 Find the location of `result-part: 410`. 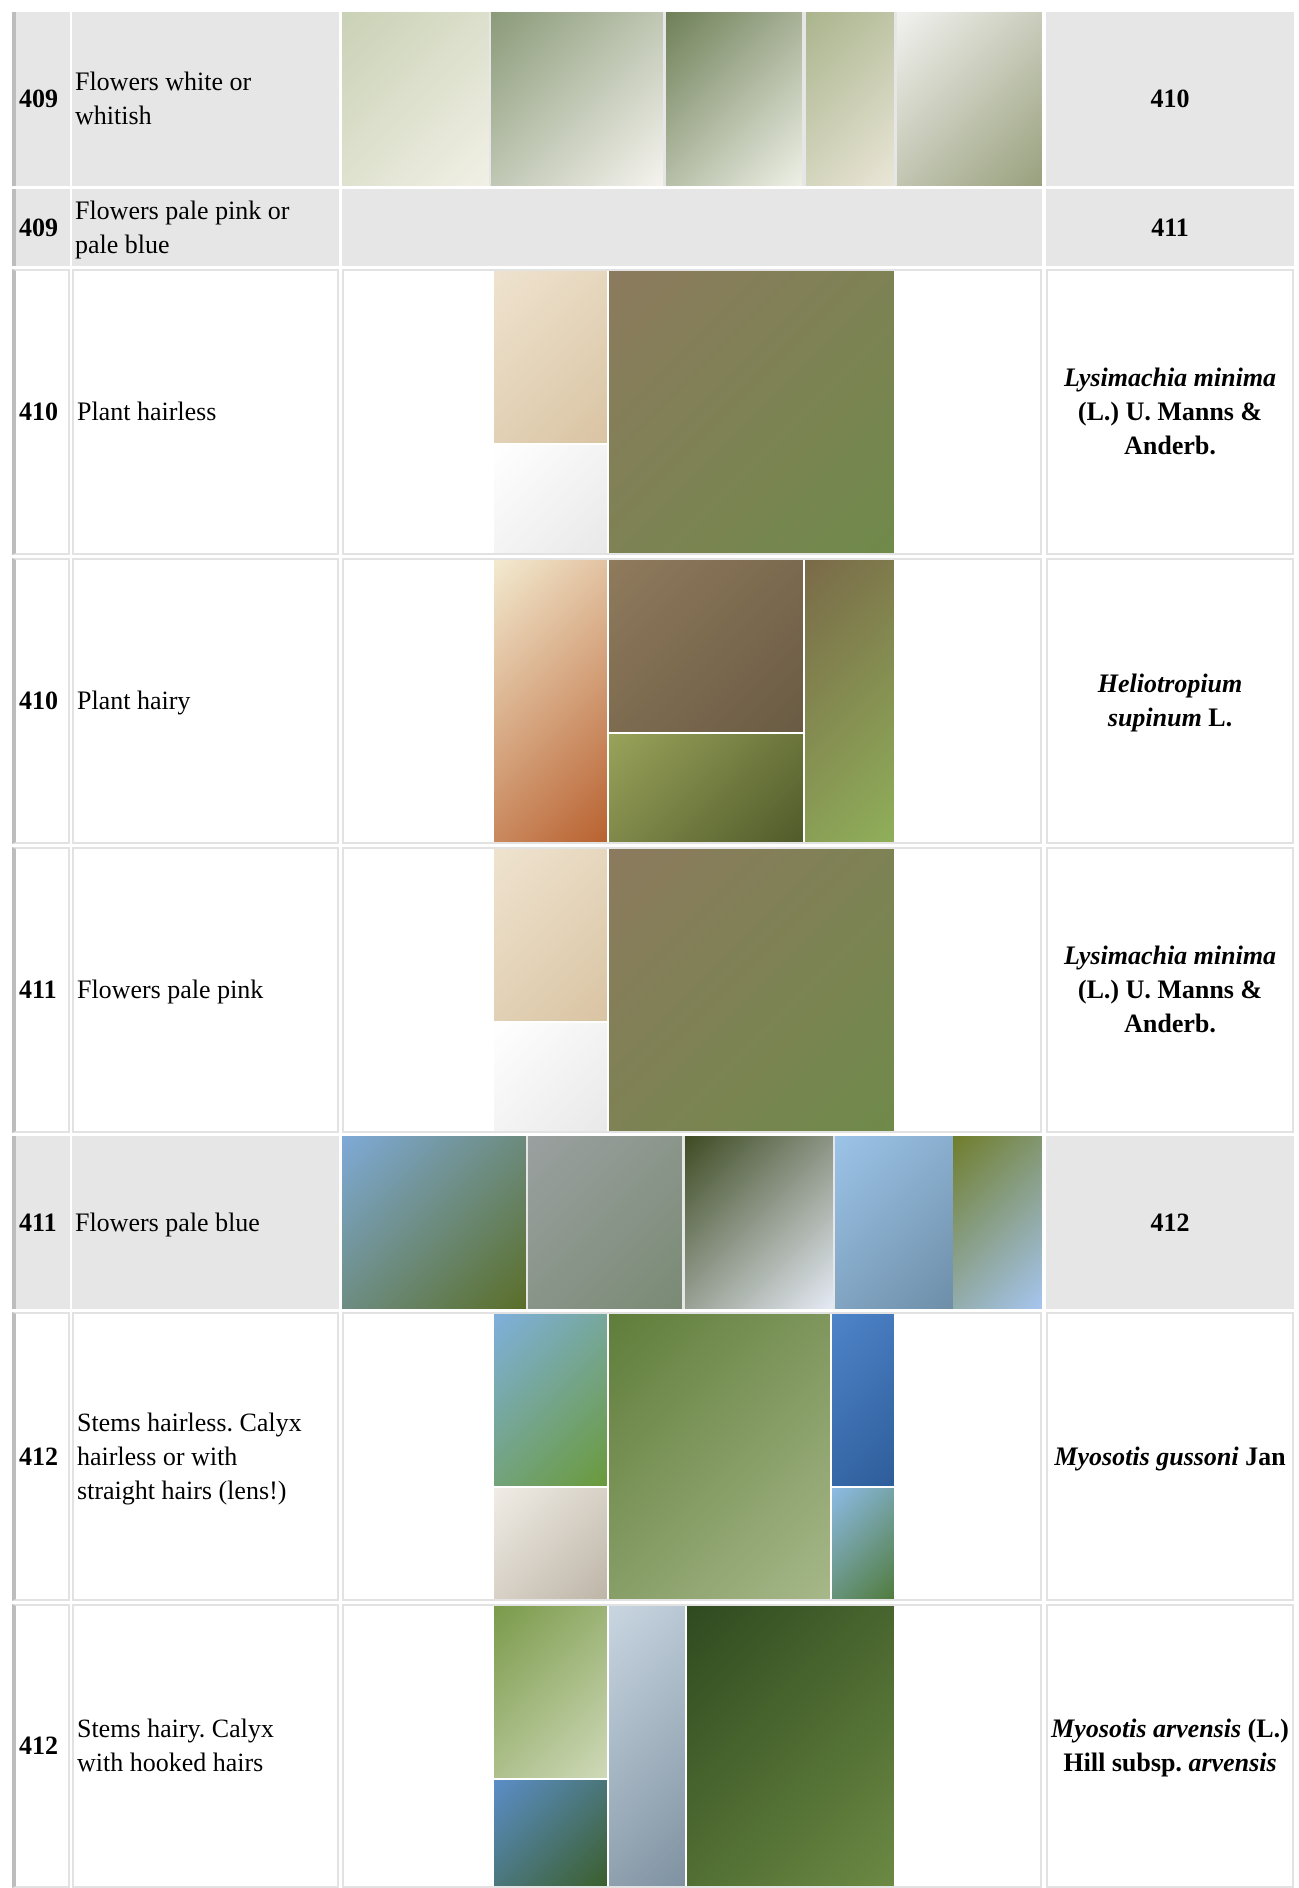

result-part: 410 is located at coordinates (1170, 98).